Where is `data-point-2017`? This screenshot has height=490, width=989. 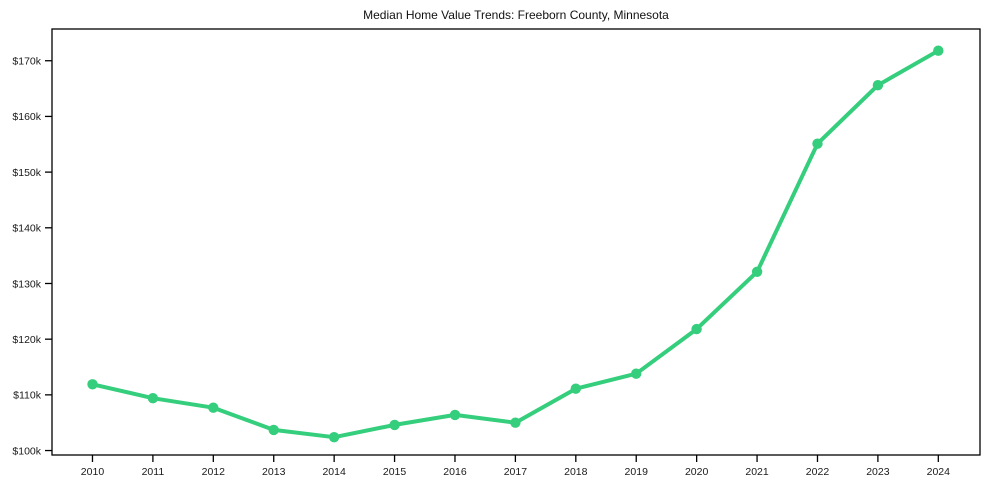
data-point-2017 is located at coordinates (515, 422).